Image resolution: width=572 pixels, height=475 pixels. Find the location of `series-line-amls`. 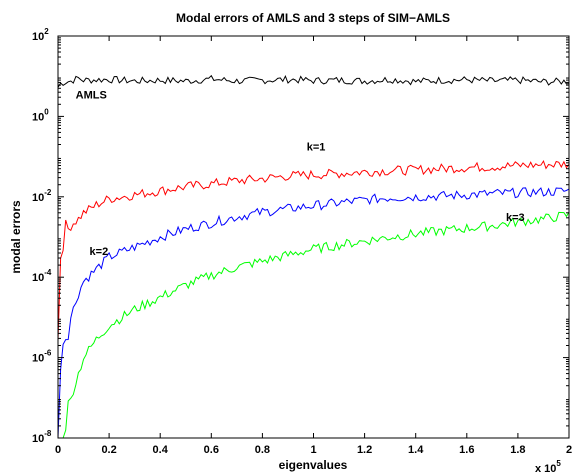

series-line-amls is located at coordinates (313, 81).